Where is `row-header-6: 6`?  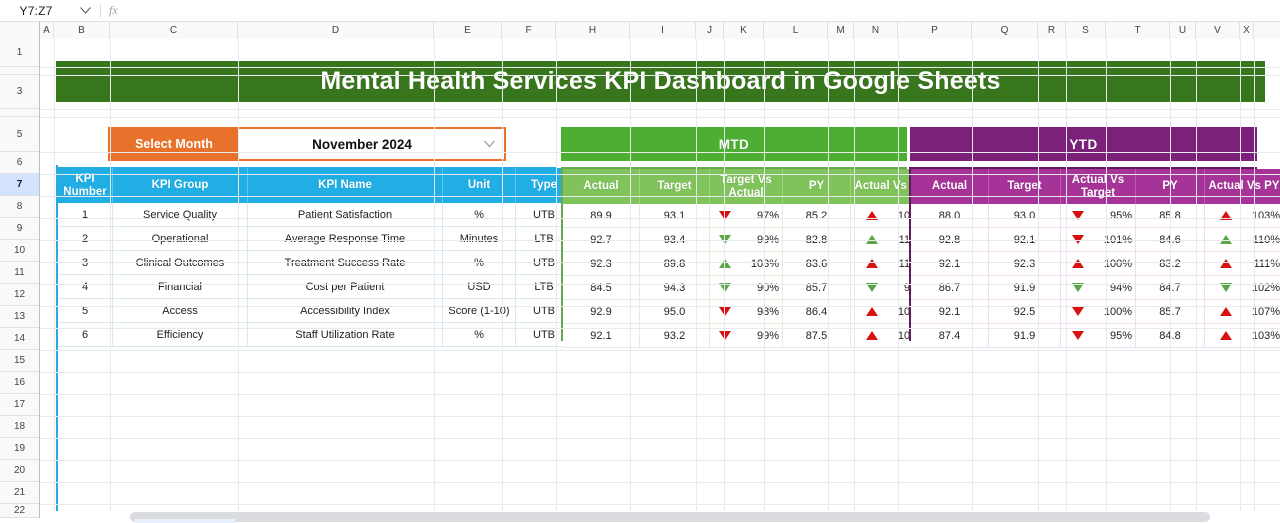
row-header-6: 6 is located at coordinates (19, 163).